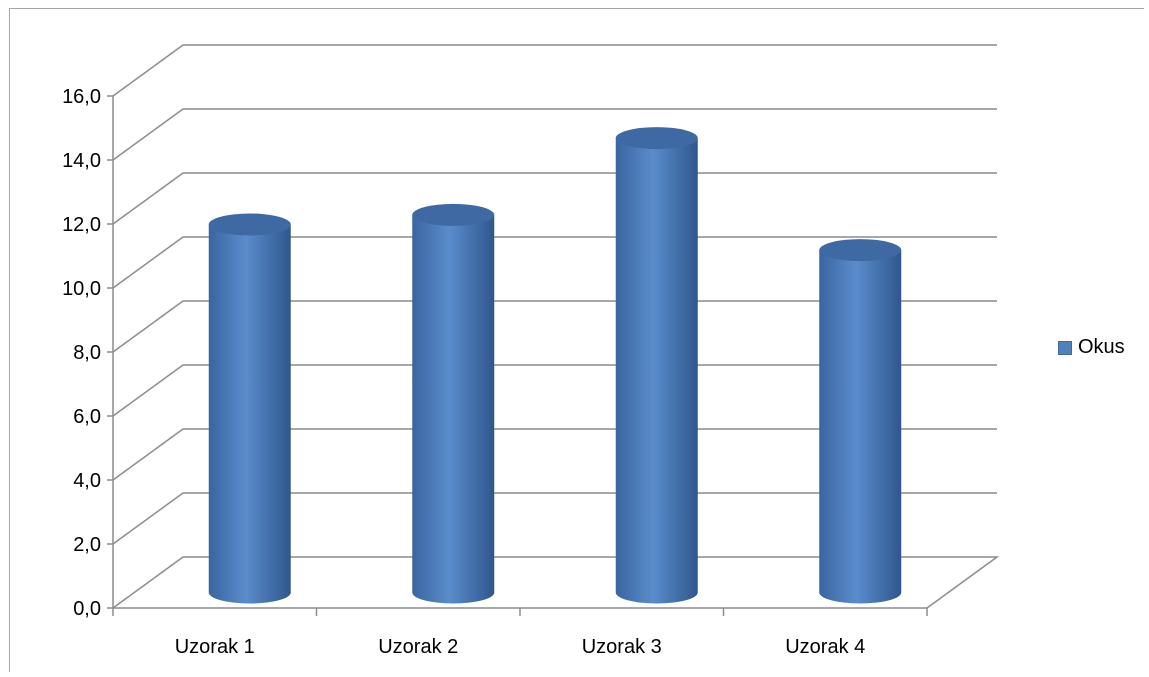  I want to click on x-category-label: Uzorak 2, so click(418, 647).